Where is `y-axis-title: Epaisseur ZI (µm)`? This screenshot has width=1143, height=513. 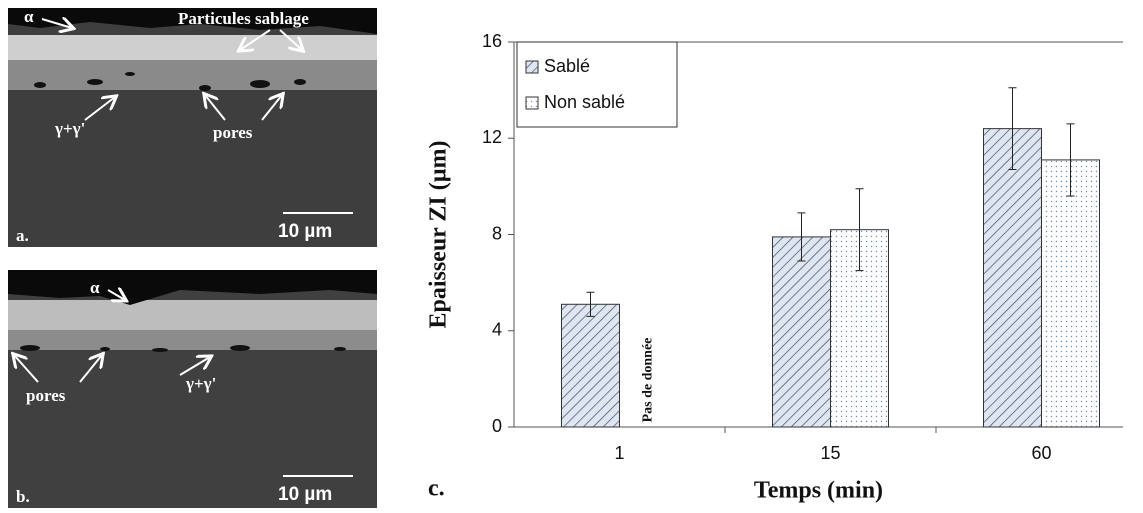
y-axis-title: Epaisseur ZI (µm) is located at coordinates (439, 234).